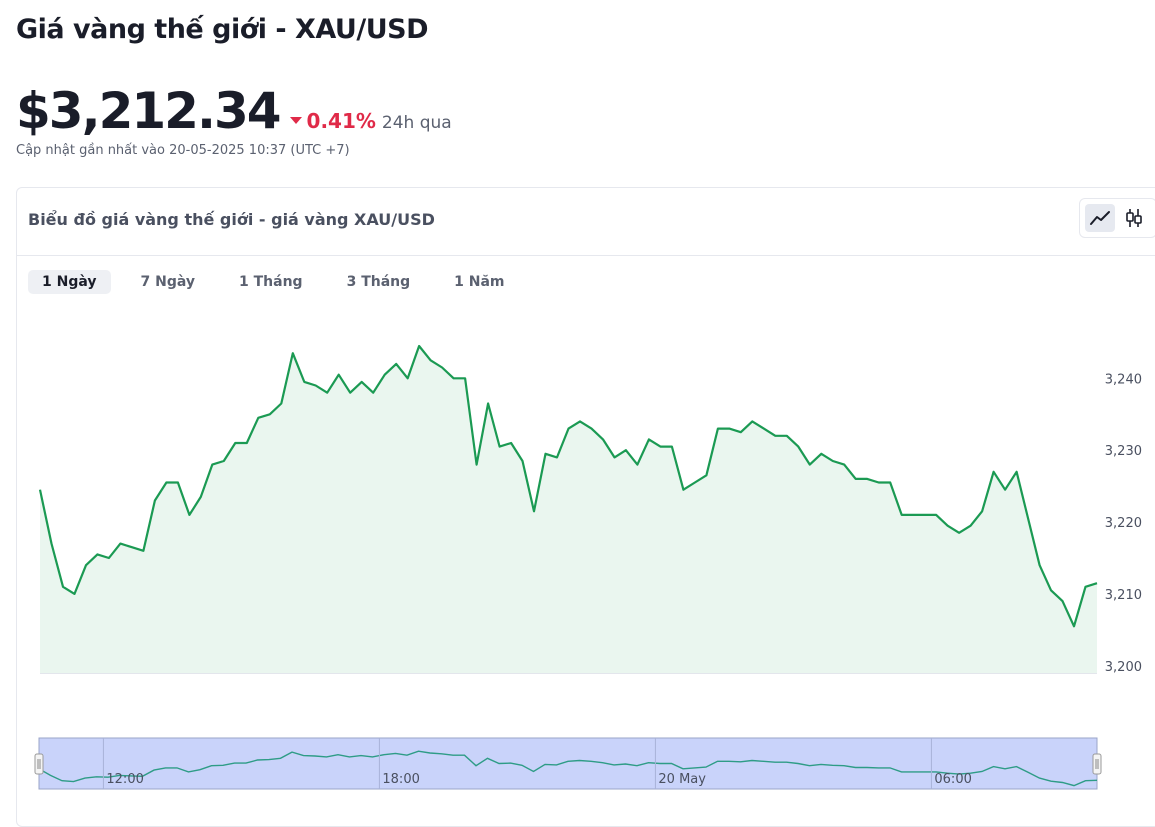 This screenshot has height=827, width=1155. I want to click on navigator-right-handle, so click(1097, 764).